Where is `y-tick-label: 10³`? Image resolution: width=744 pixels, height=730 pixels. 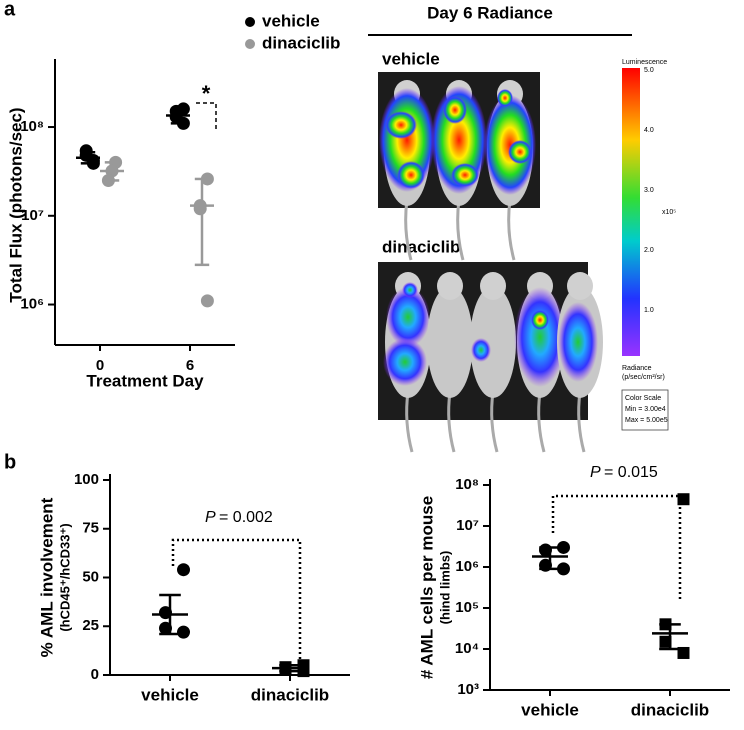
y-tick-label: 10³ is located at coordinates (468, 689).